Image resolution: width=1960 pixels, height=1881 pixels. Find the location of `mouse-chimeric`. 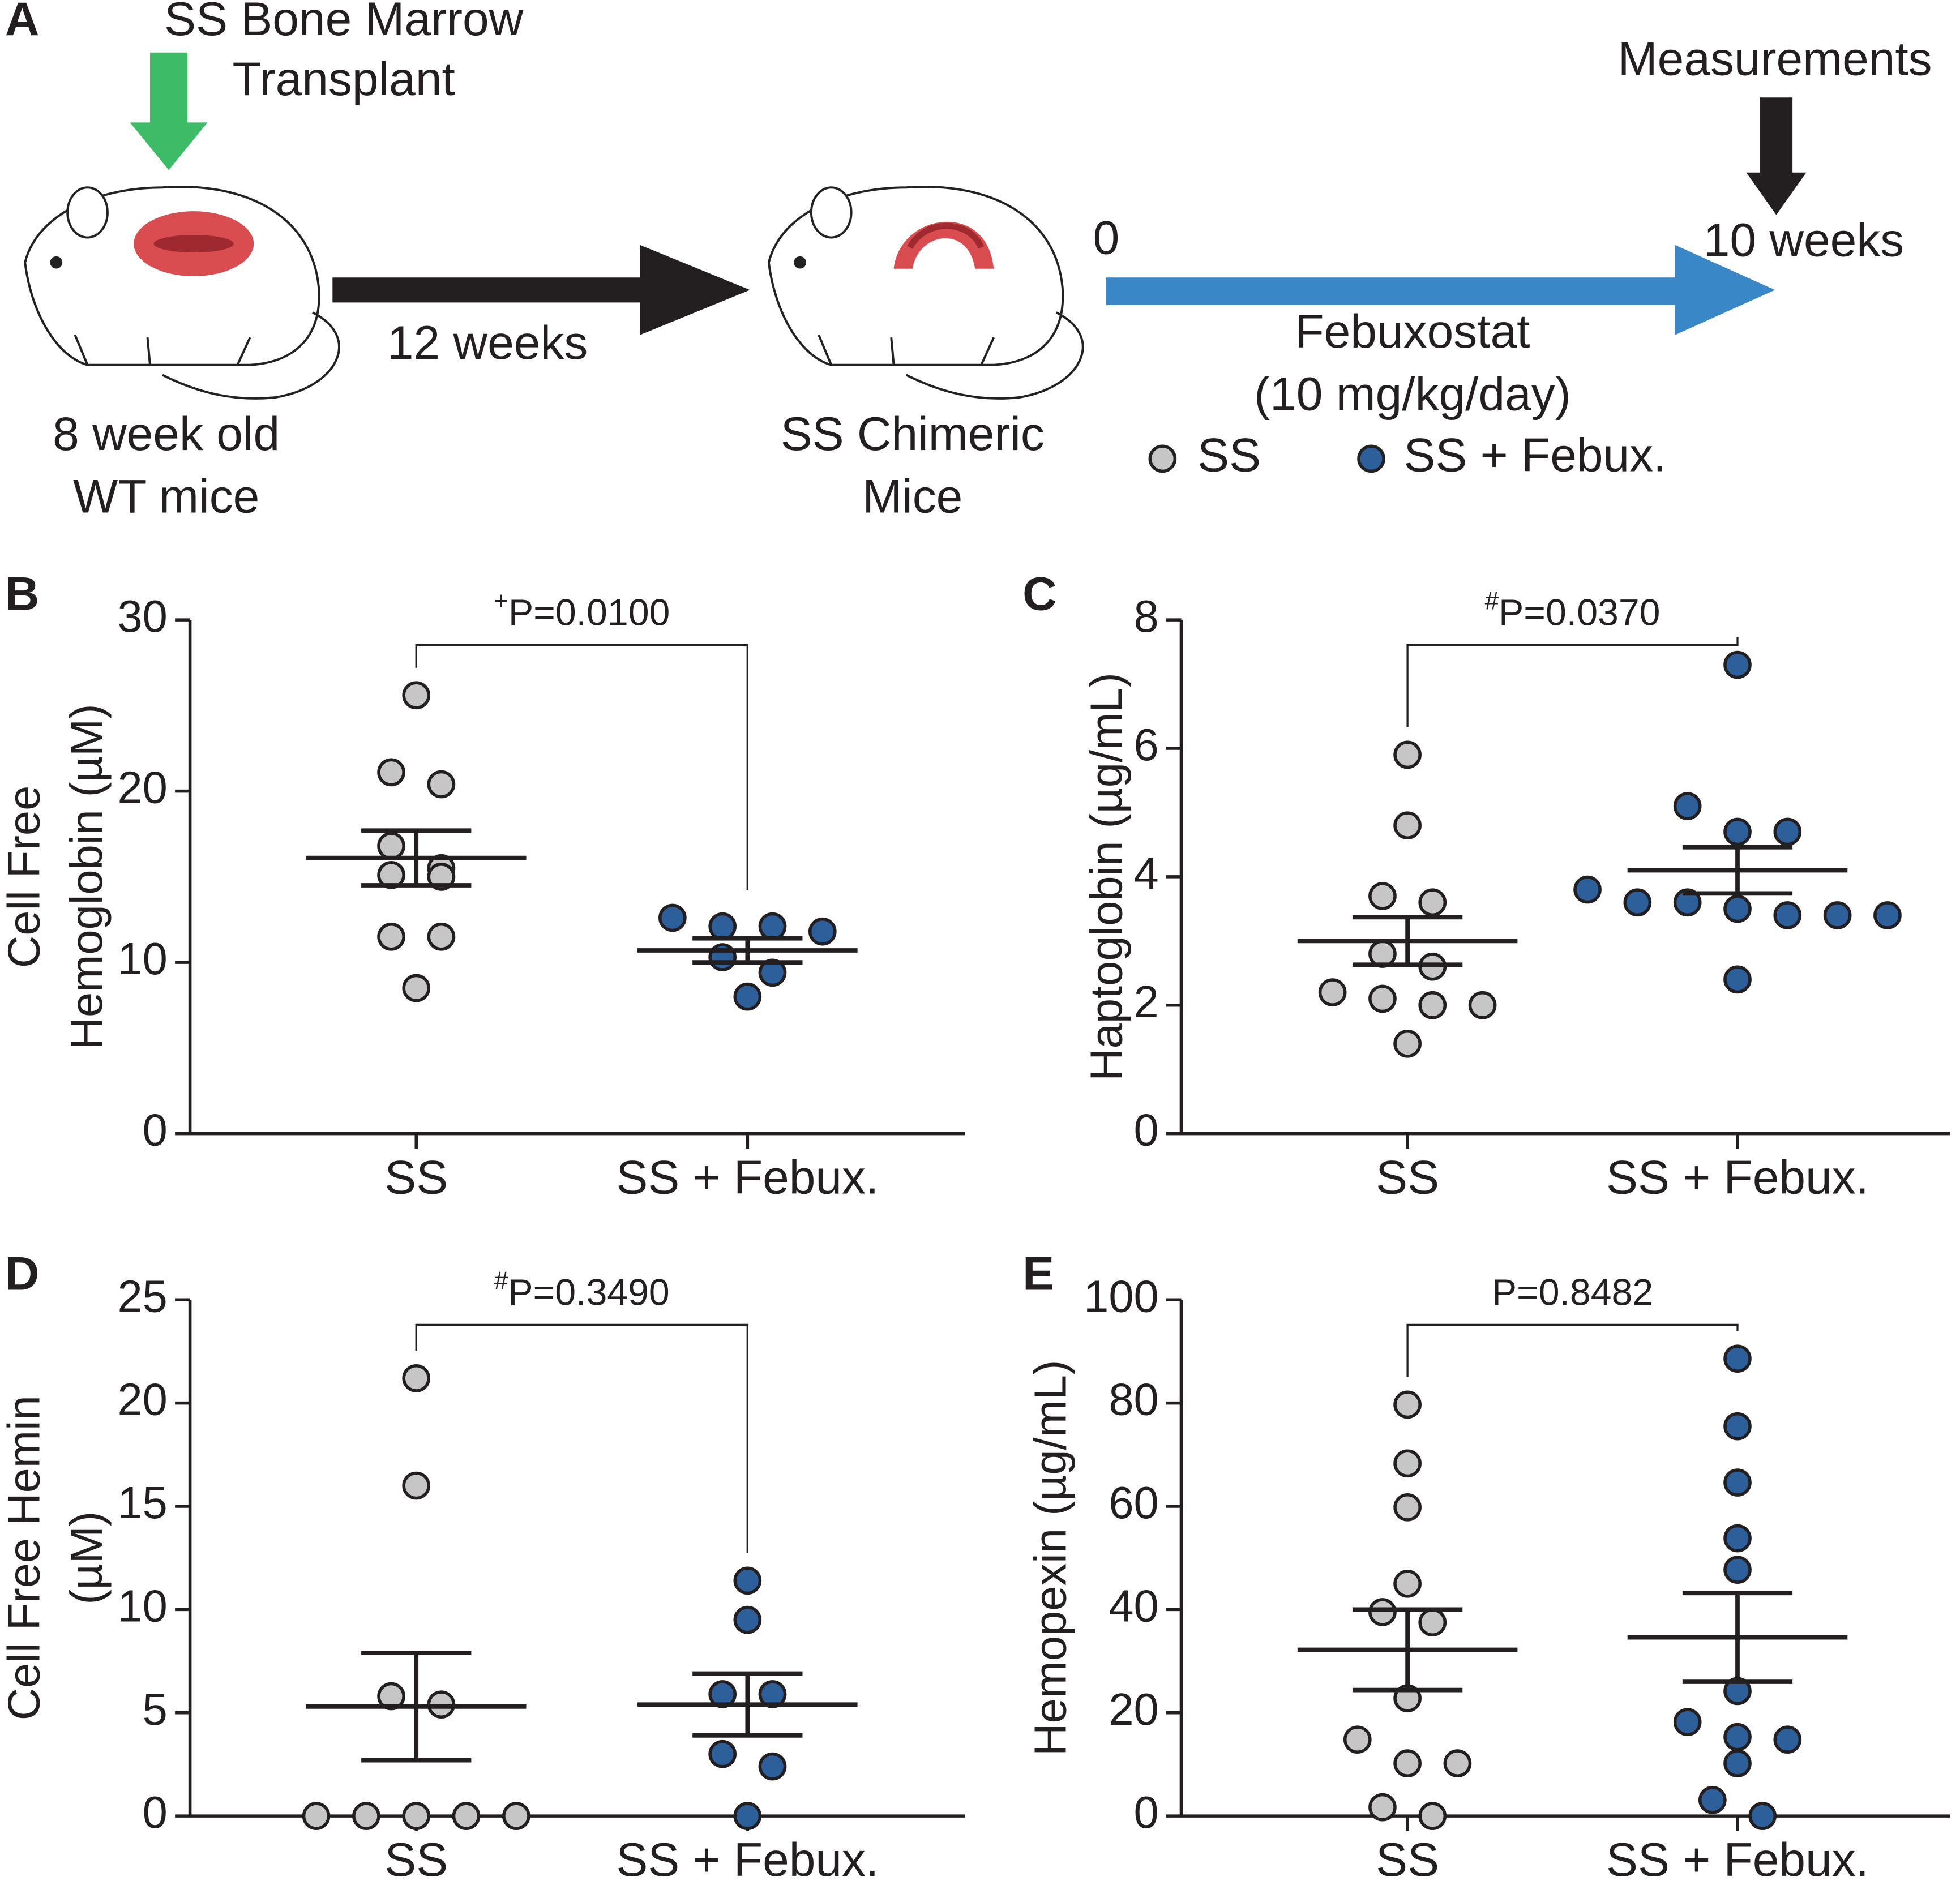

mouse-chimeric is located at coordinates (926, 293).